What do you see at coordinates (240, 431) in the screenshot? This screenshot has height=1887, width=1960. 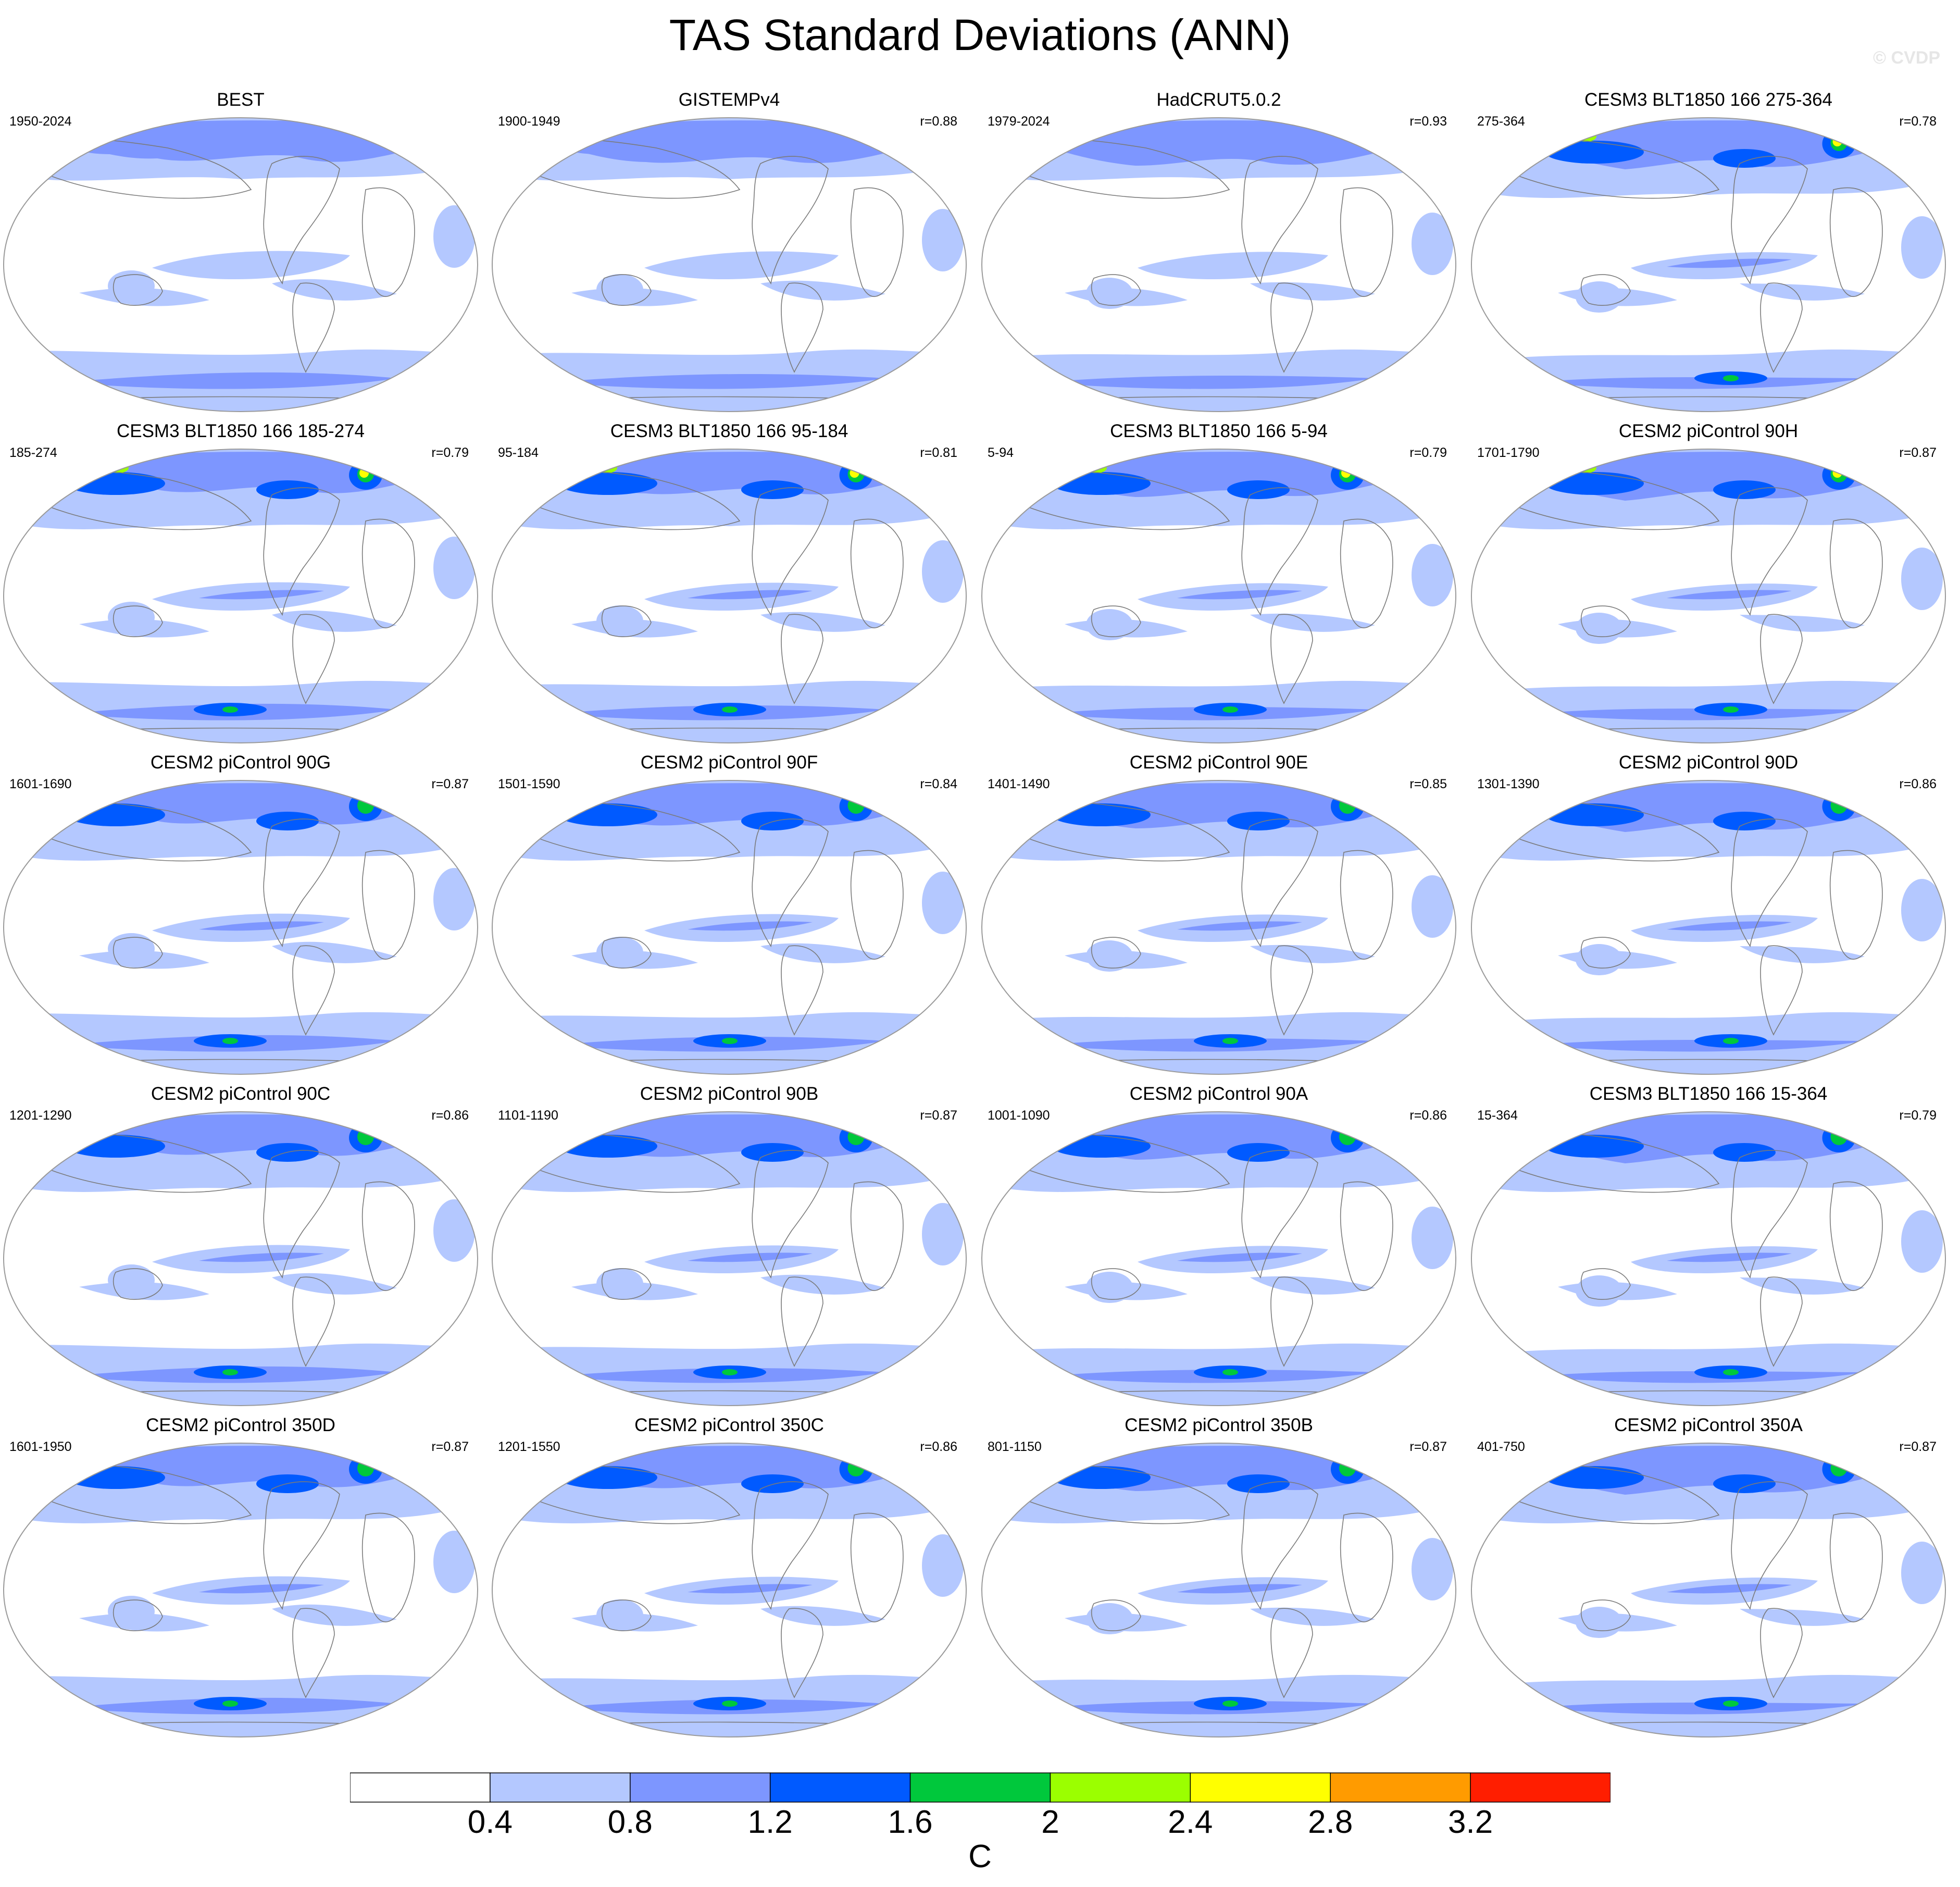 I see `panel-title: CESM3 BLT1850 166 185-274` at bounding box center [240, 431].